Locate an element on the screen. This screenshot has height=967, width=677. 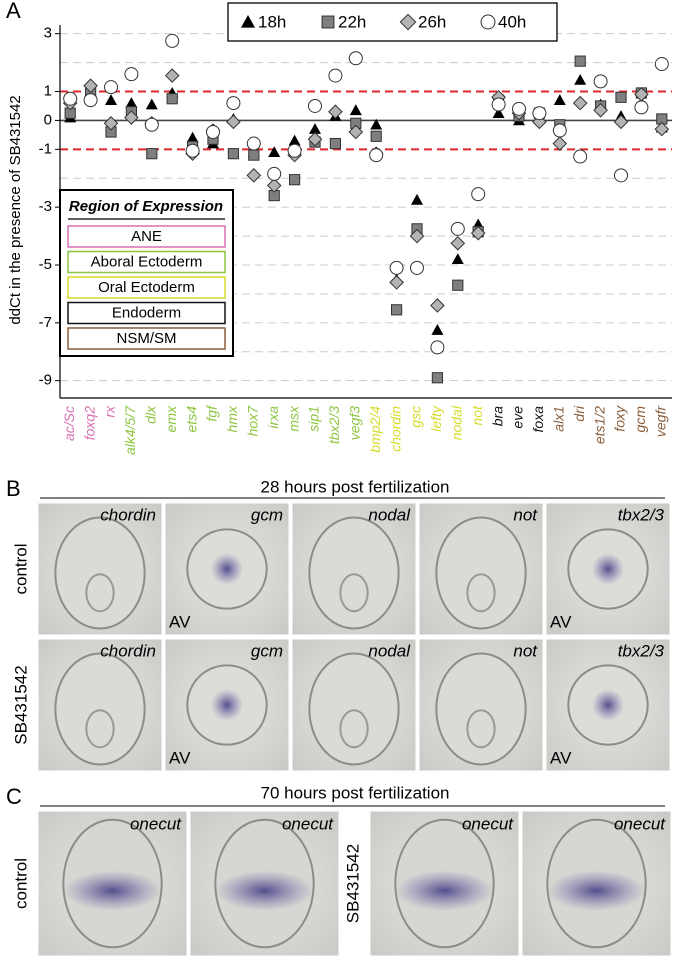
x-tick-label: vegf3 is located at coordinates (355, 423).